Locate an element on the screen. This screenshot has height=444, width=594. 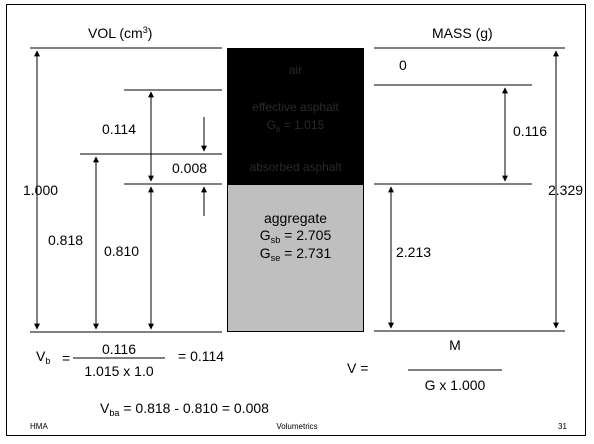
vb-denominator: 1.015 x 1.0 is located at coordinates (119, 371).